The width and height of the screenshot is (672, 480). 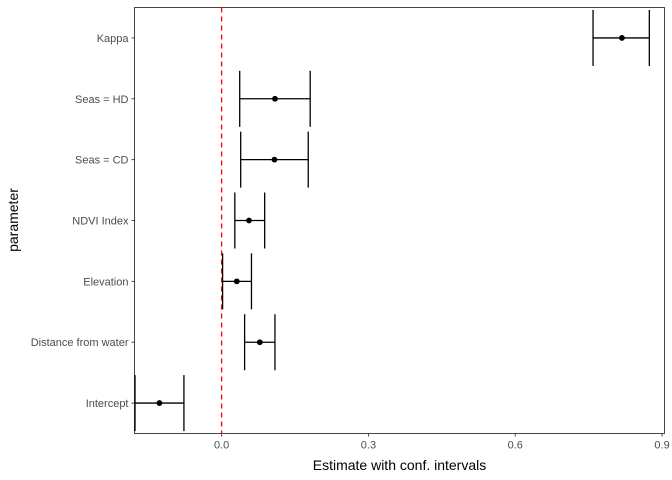 What do you see at coordinates (113, 39) in the screenshot?
I see `y-tick-label: Kappa` at bounding box center [113, 39].